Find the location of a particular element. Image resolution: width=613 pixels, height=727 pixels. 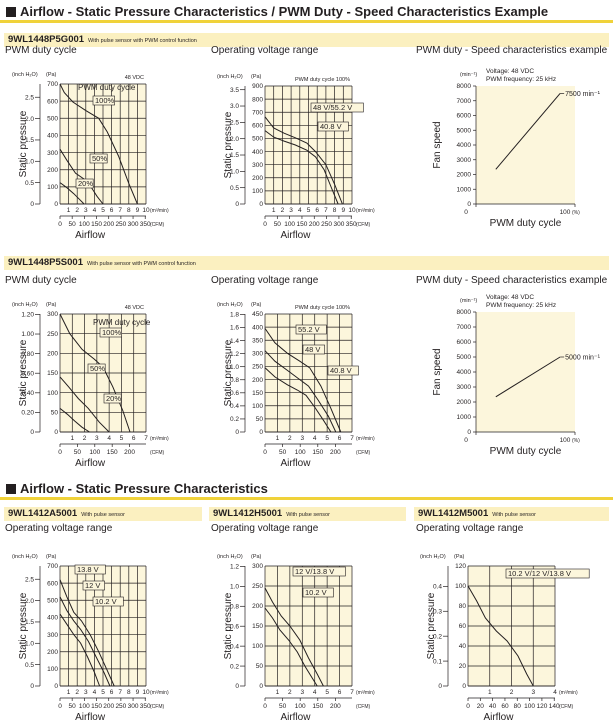

y-tick-label: 120 is located at coordinates (460, 566).